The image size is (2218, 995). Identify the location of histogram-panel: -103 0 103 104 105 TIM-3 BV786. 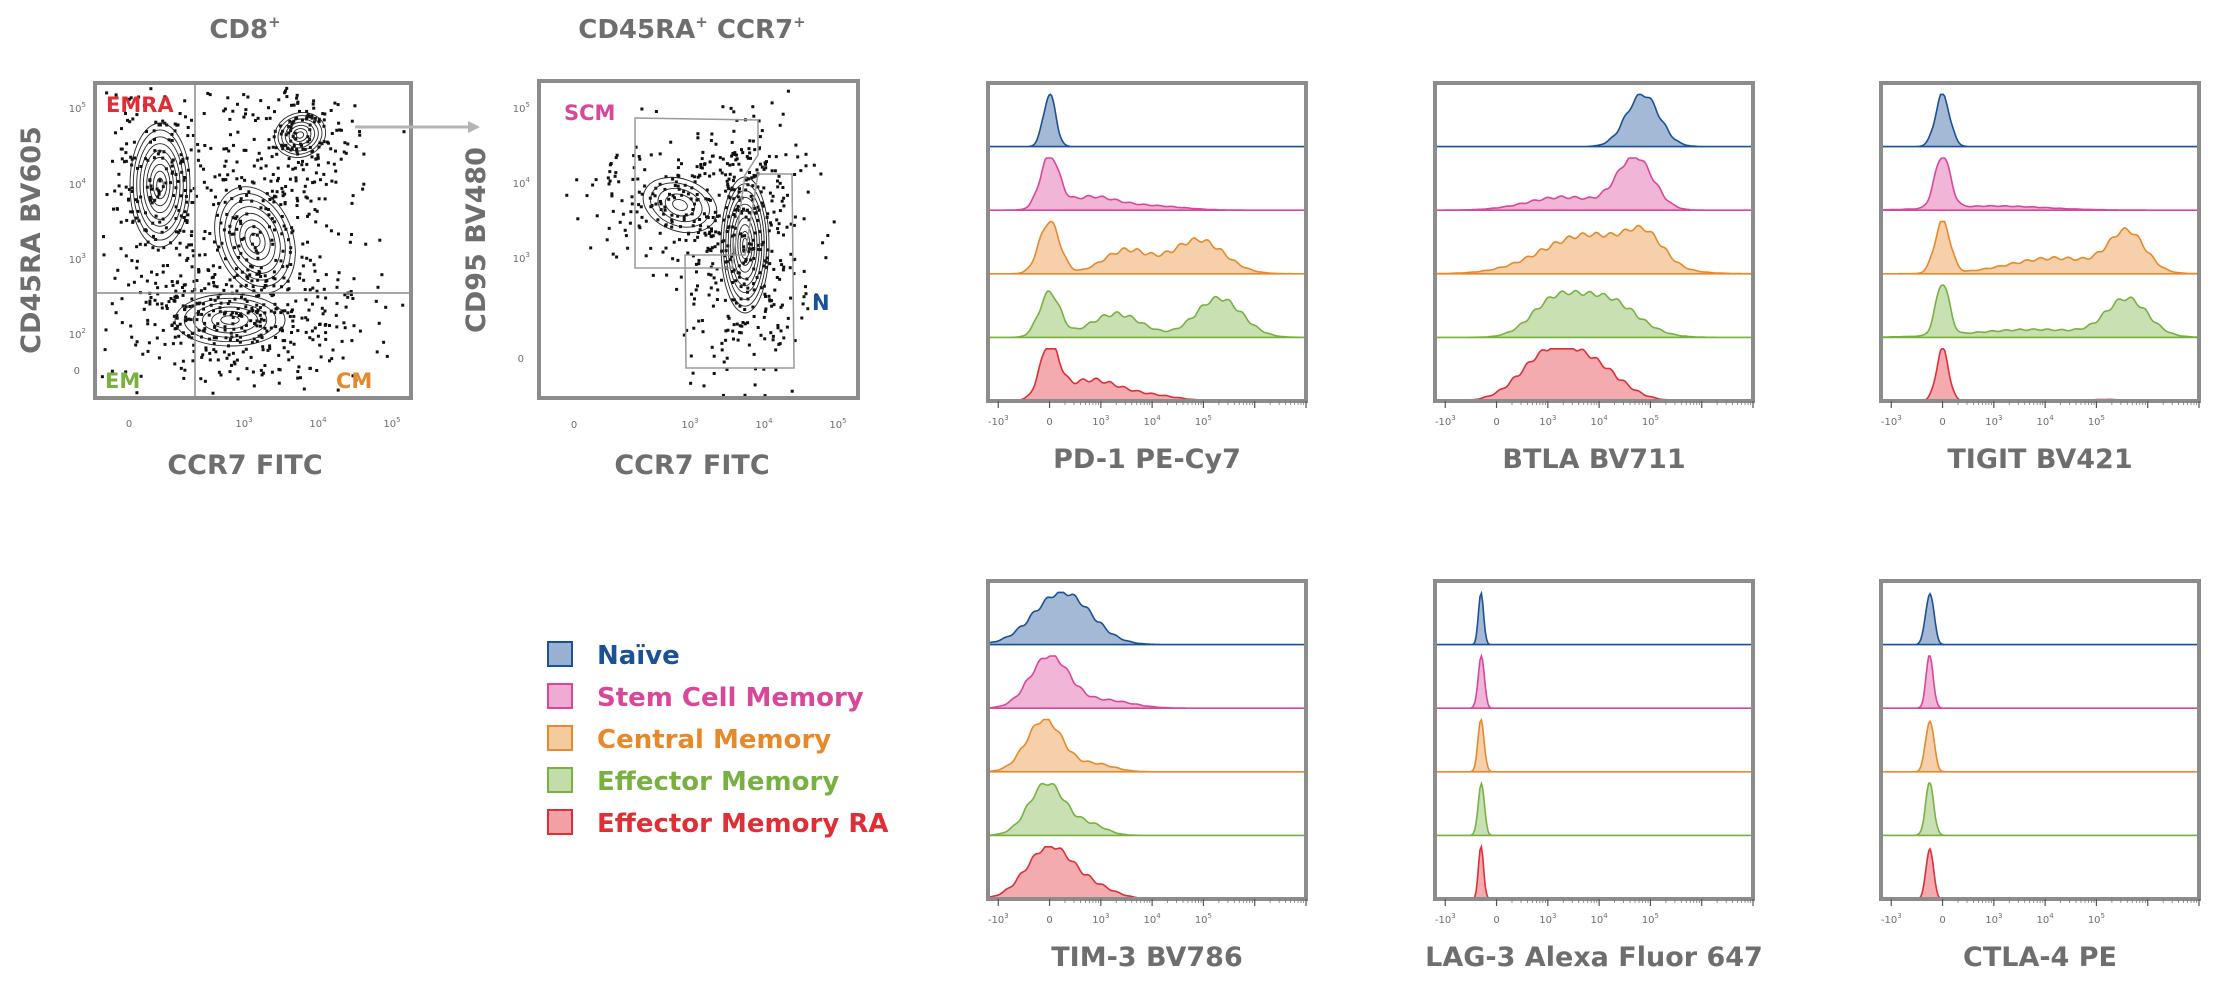
(1147, 776).